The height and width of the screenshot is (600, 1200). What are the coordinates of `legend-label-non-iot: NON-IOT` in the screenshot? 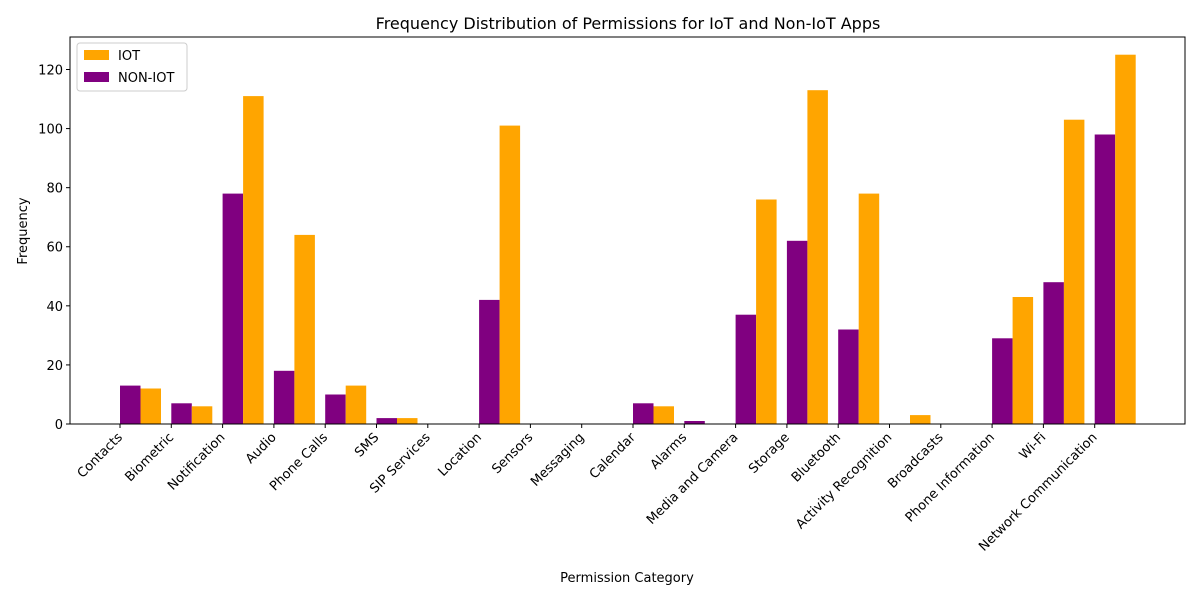 It's located at (146, 78).